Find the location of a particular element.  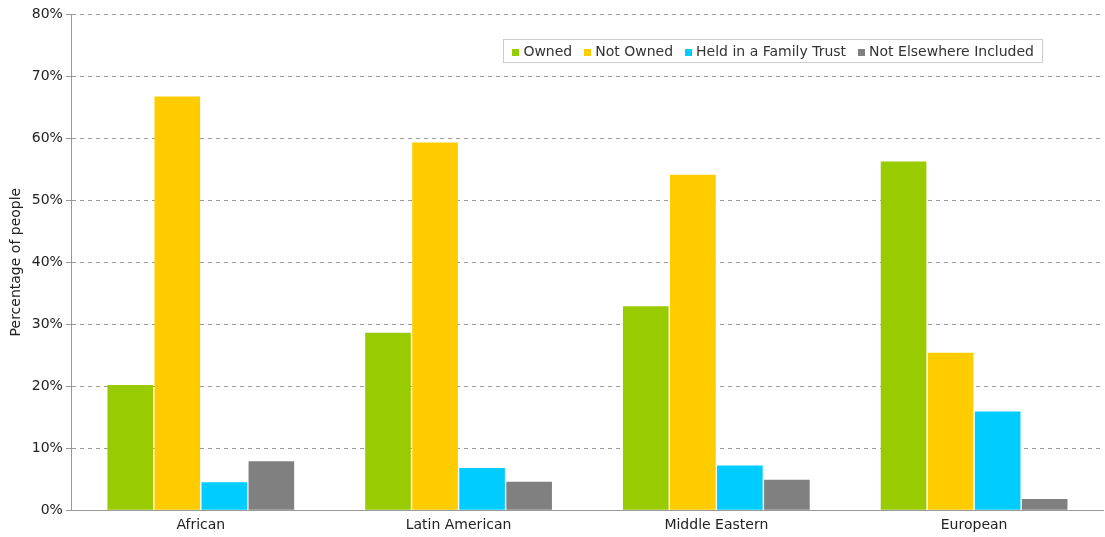

y-tick-label: 60% is located at coordinates (47, 136).